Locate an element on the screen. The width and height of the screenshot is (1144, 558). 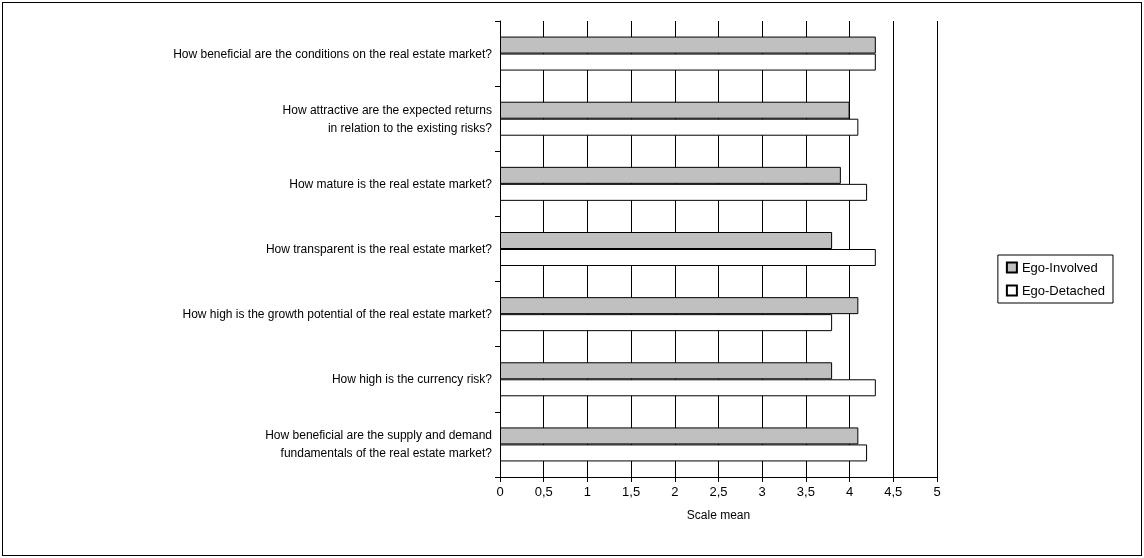
x-tick-label: 4 is located at coordinates (849, 491).